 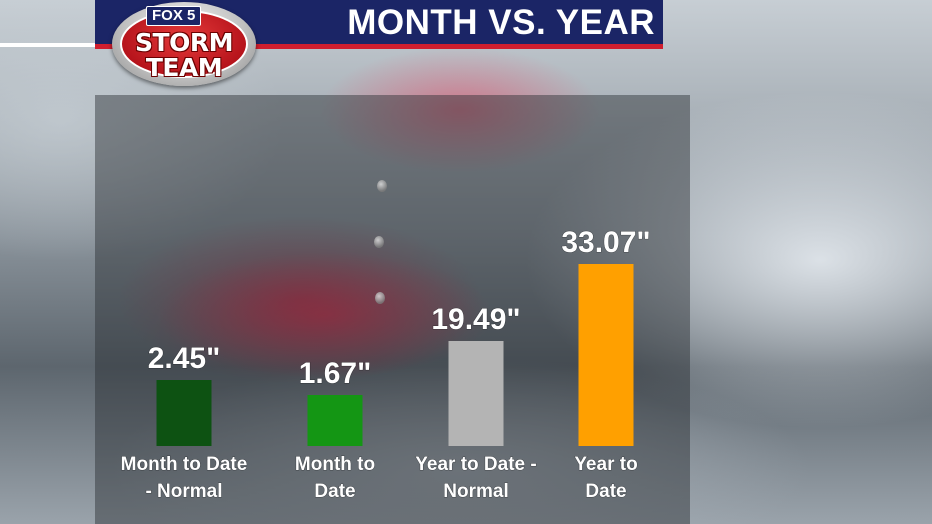 I want to click on logo-fox-text: FOX 5, so click(x=174, y=16).